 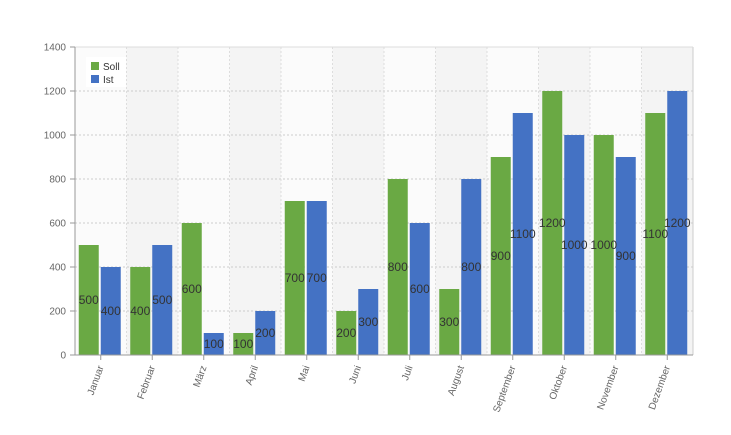 What do you see at coordinates (305, 373) in the screenshot?
I see `x-tick-label: Mai` at bounding box center [305, 373].